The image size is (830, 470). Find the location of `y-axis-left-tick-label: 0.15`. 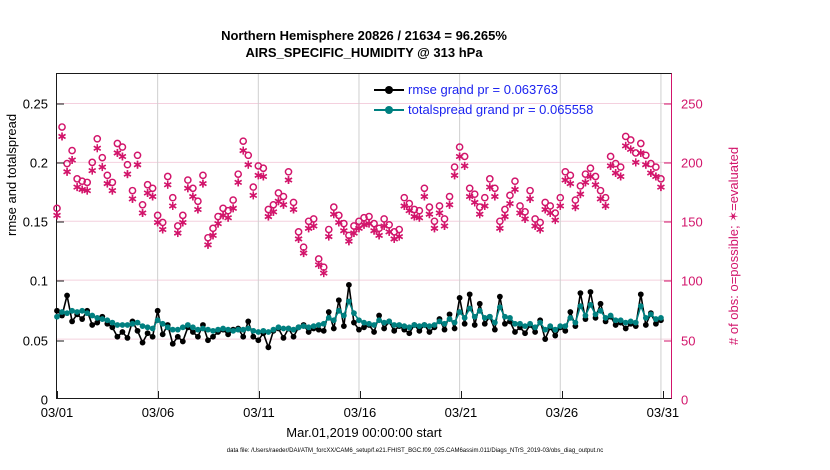

y-axis-left-tick-label: 0.15 is located at coordinates (35, 222).